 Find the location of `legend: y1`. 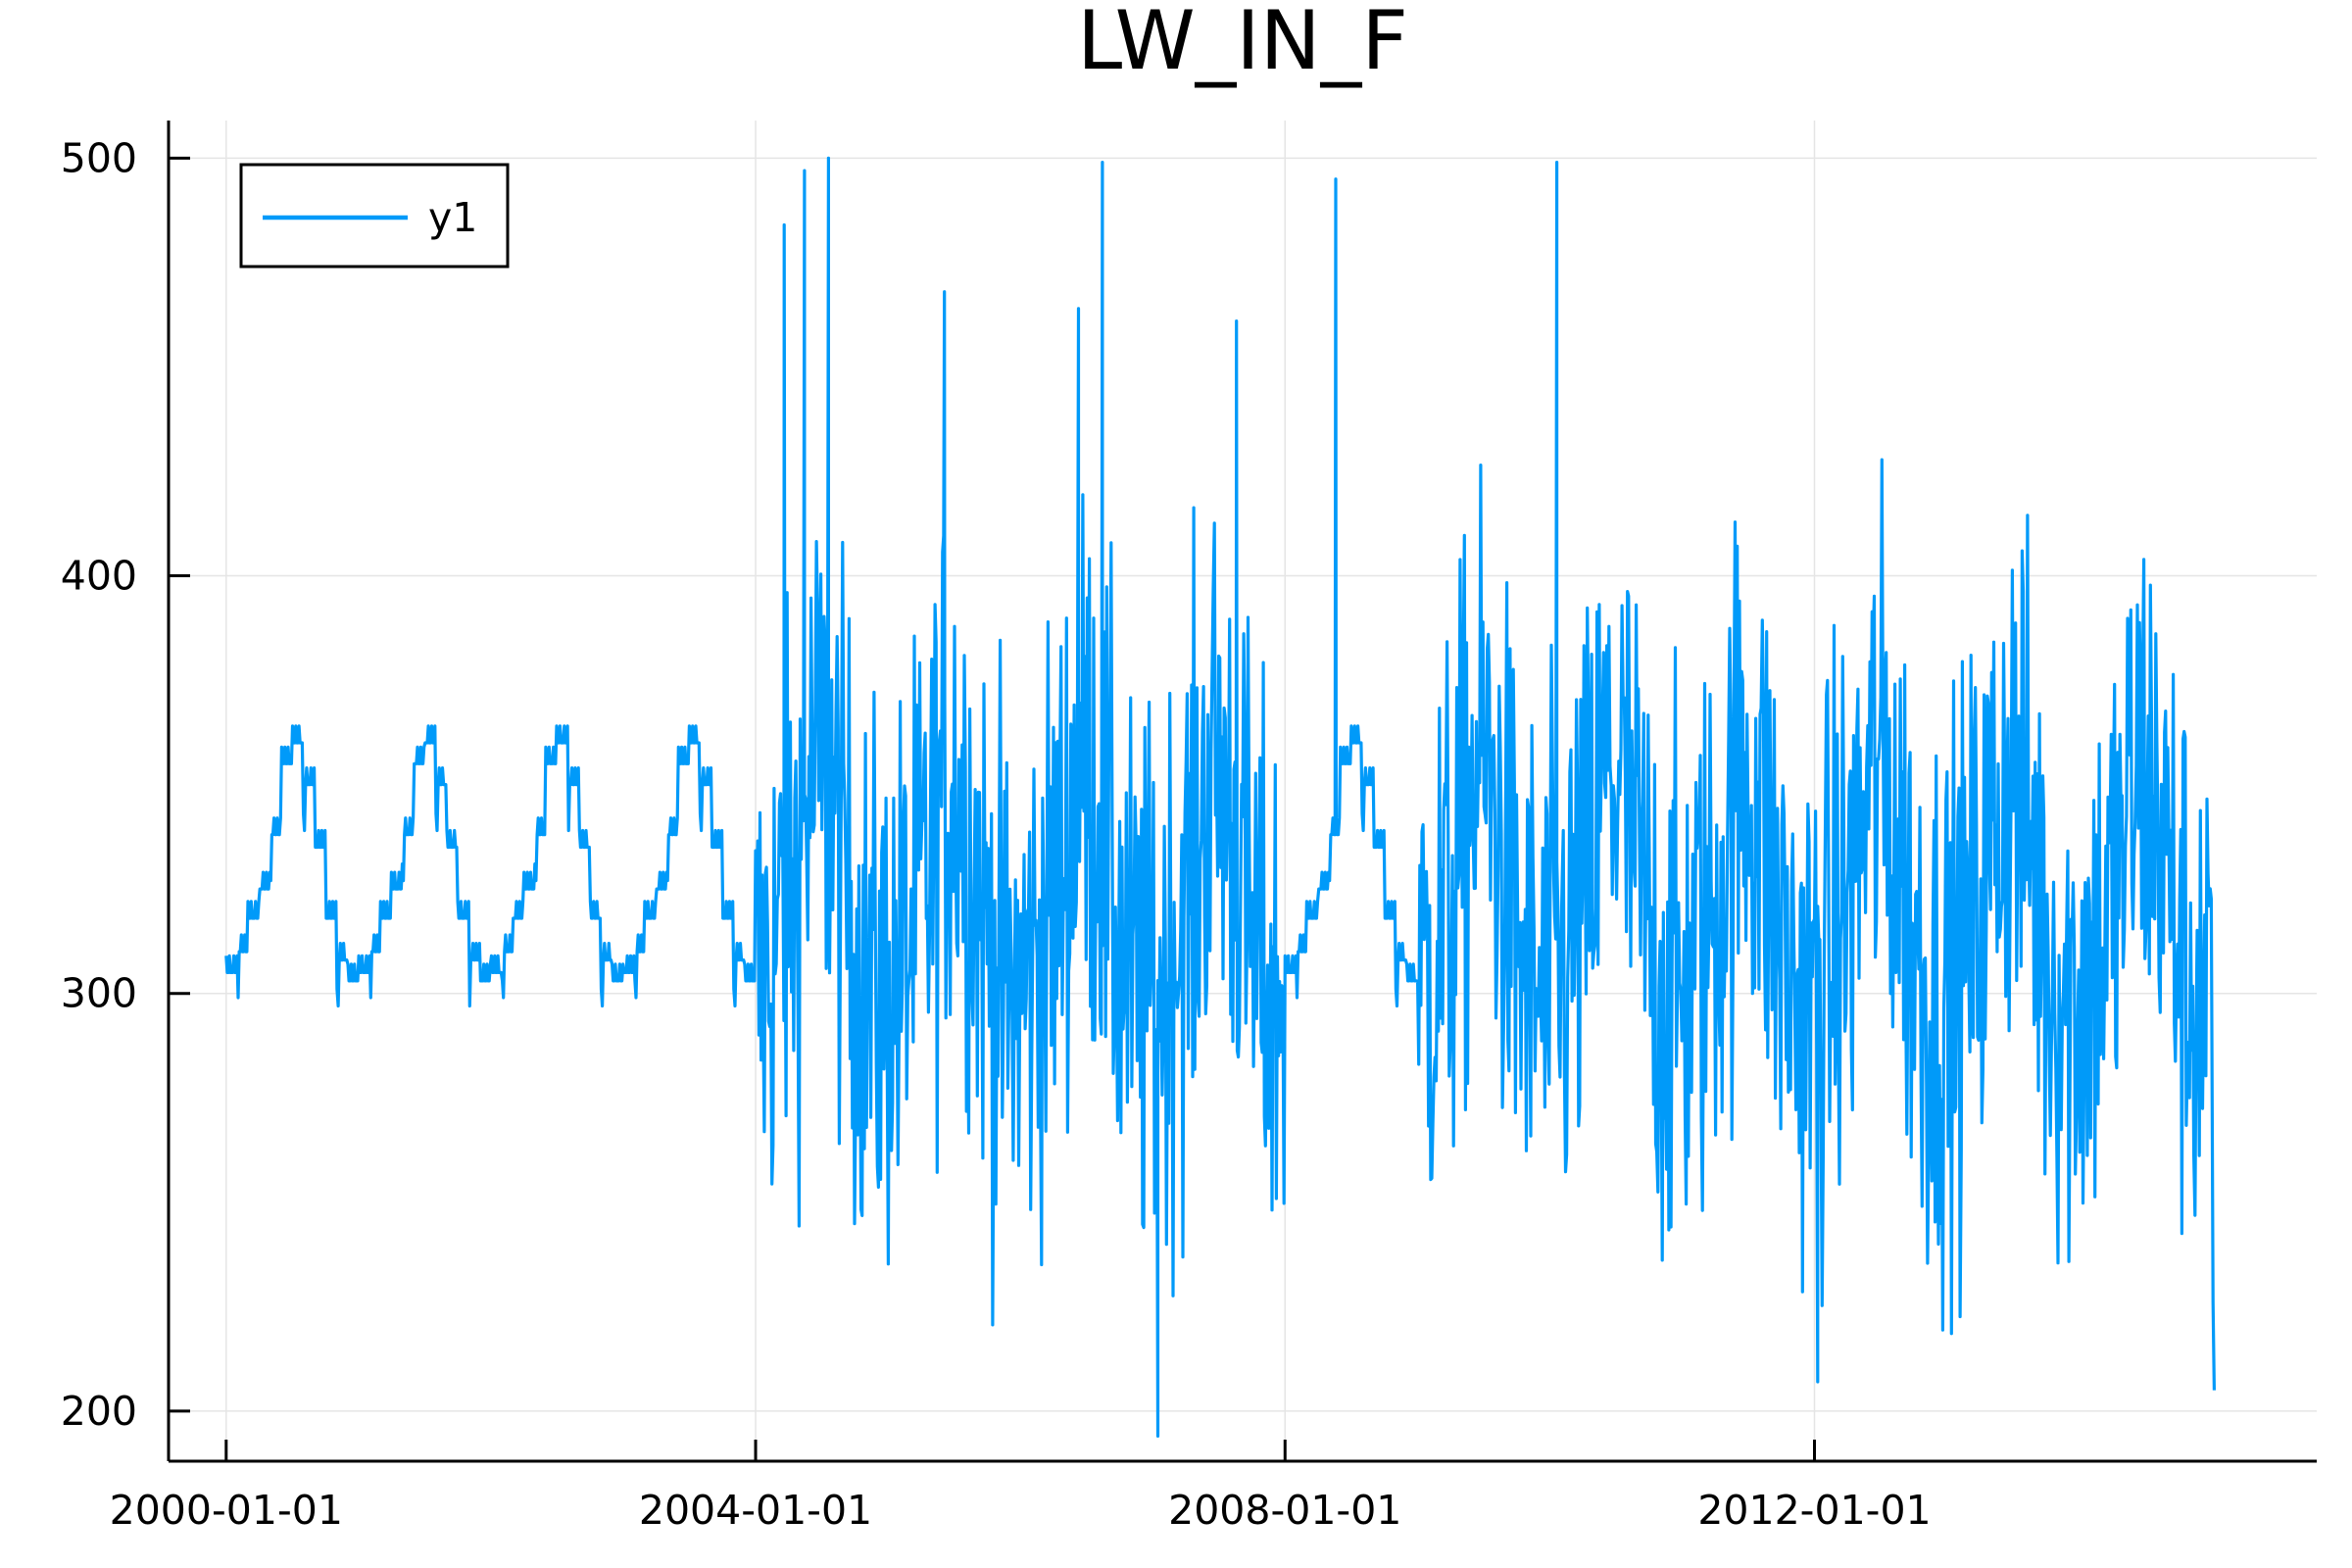

legend: y1 is located at coordinates (374, 216).